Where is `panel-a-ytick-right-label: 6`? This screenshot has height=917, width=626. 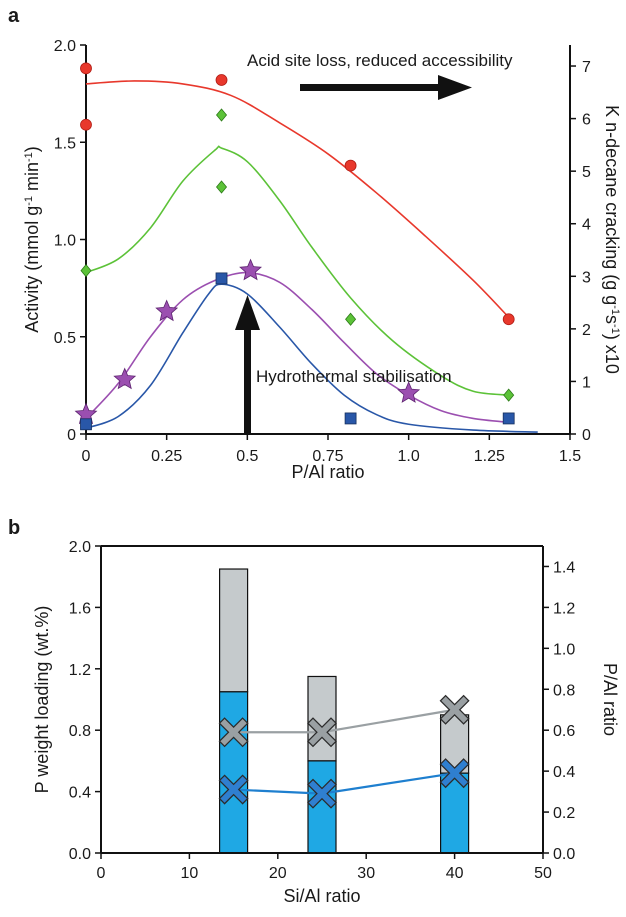
panel-a-ytick-right-label: 6 is located at coordinates (586, 120).